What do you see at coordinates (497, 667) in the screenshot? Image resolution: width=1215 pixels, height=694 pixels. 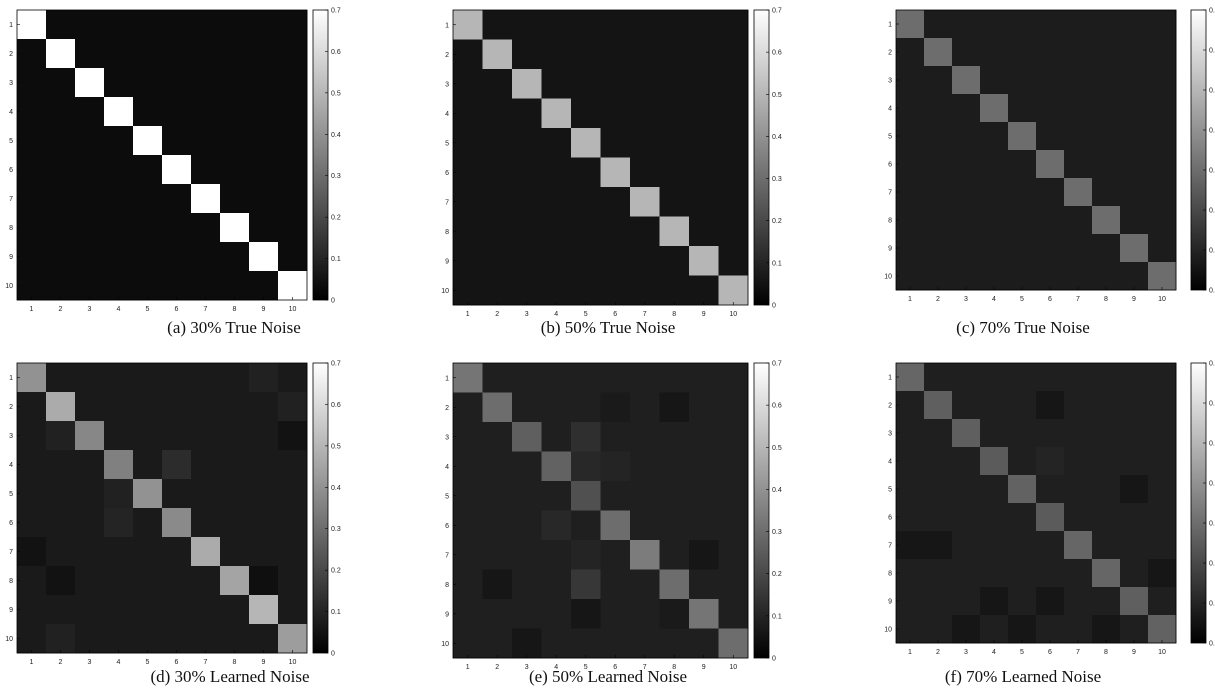 I see `x-tick-label: 2` at bounding box center [497, 667].